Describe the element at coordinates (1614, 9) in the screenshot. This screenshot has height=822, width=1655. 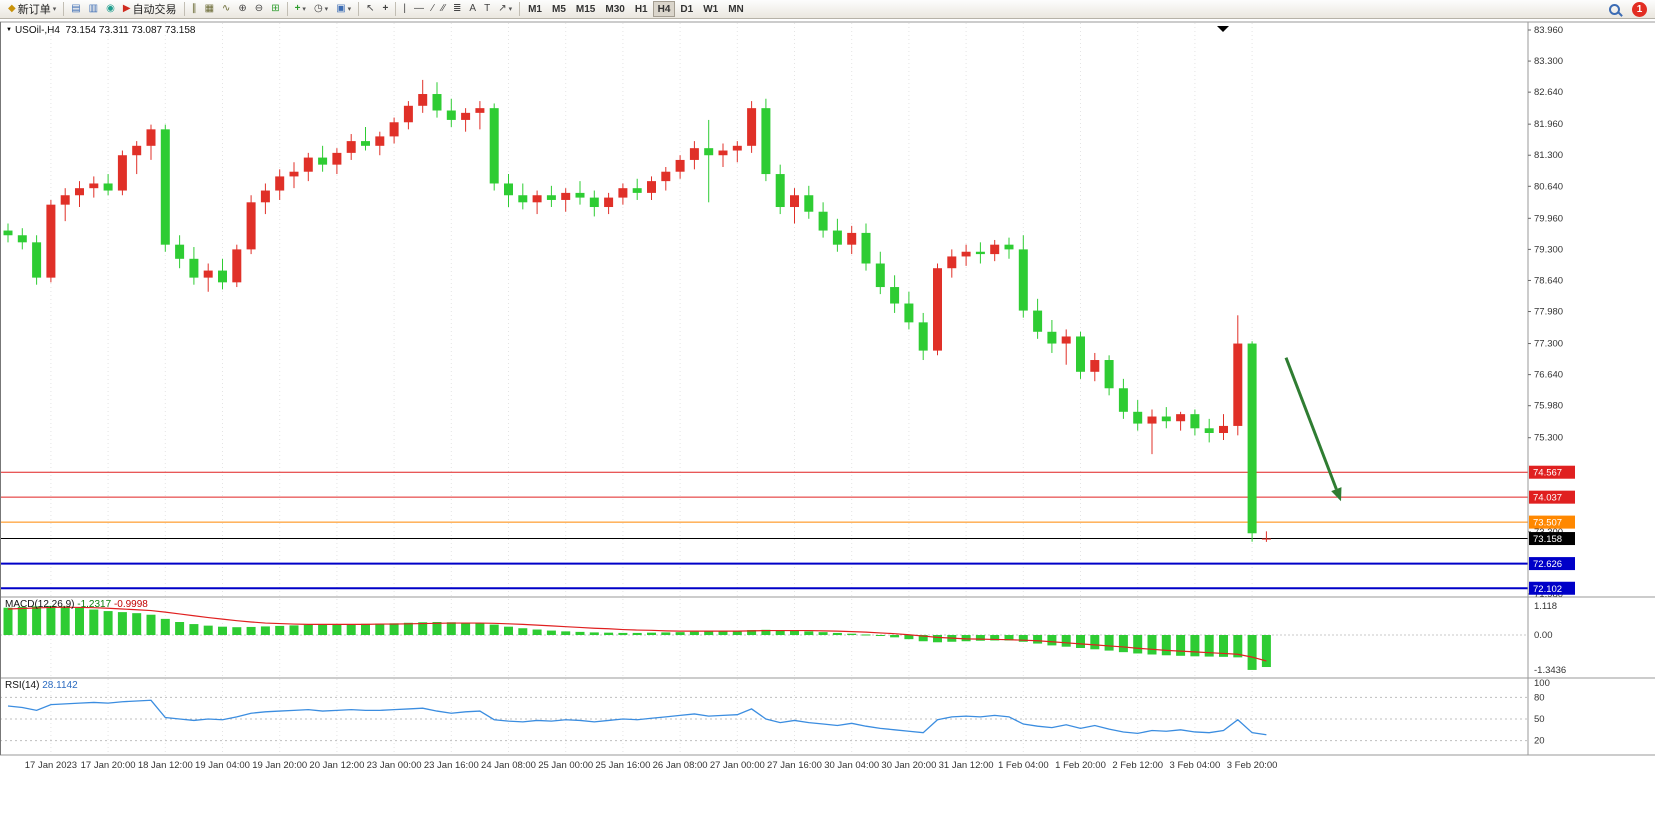
I see `search-button` at that location.